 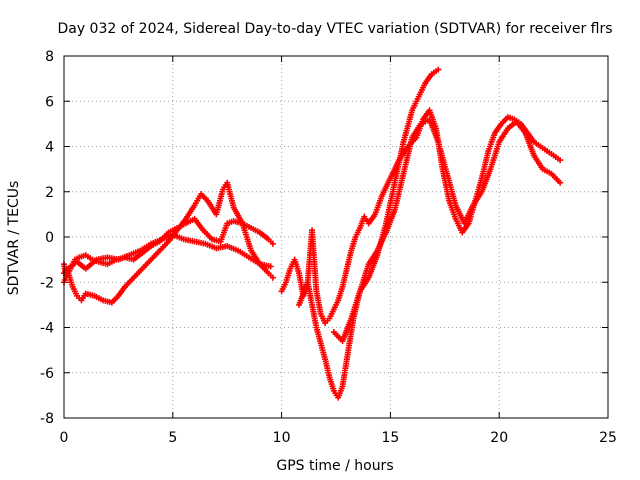 What do you see at coordinates (47, 419) in the screenshot?
I see `y-tick-label: -8` at bounding box center [47, 419].